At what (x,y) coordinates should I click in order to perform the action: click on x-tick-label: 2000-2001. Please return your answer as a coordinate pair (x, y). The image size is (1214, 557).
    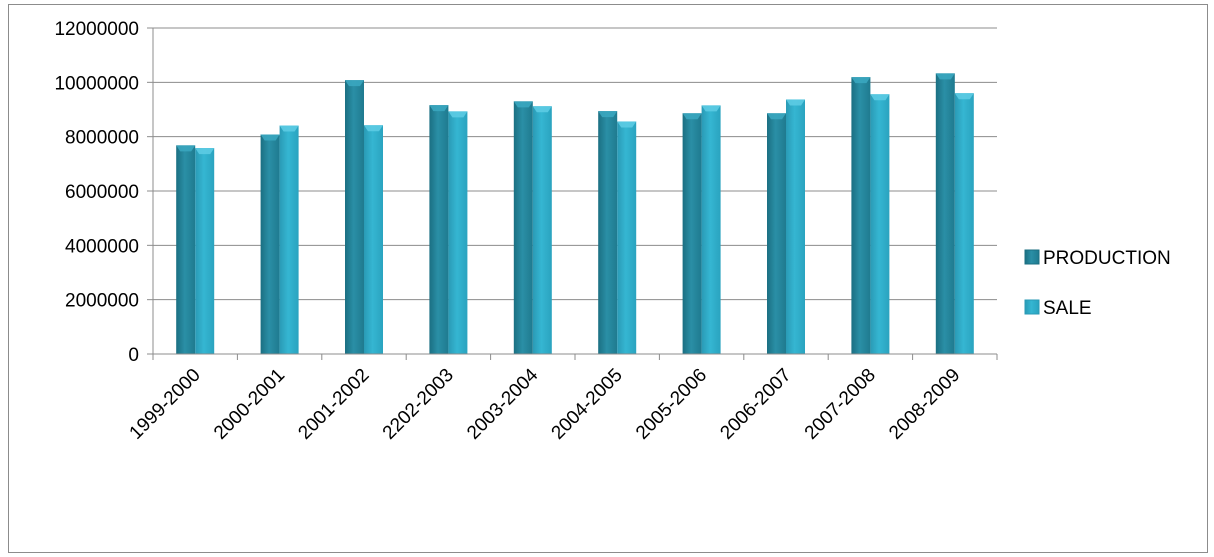
    Looking at the image, I should click on (249, 404).